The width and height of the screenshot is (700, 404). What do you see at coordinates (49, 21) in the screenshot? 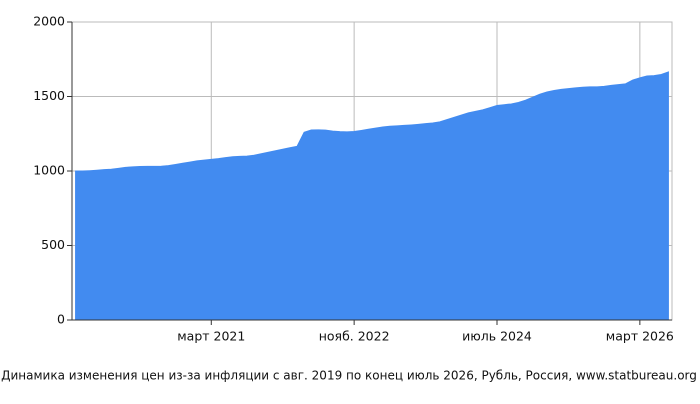
I see `y-tick-label: 2000` at bounding box center [49, 21].